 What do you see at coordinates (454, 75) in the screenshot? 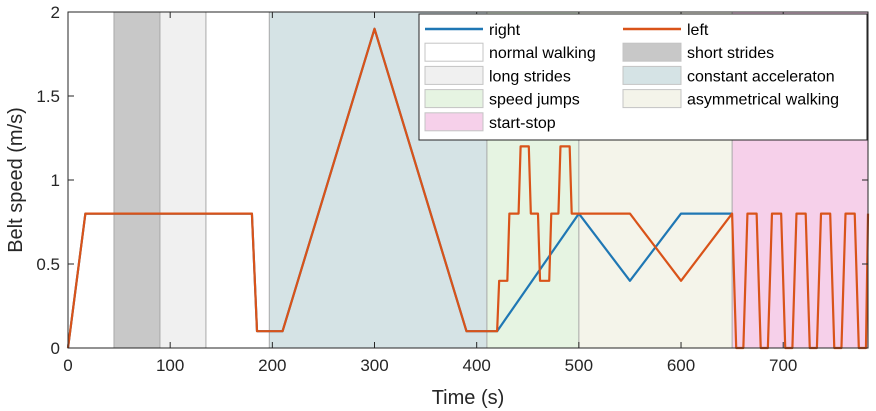
I see `legend-swatch-long-strides` at bounding box center [454, 75].